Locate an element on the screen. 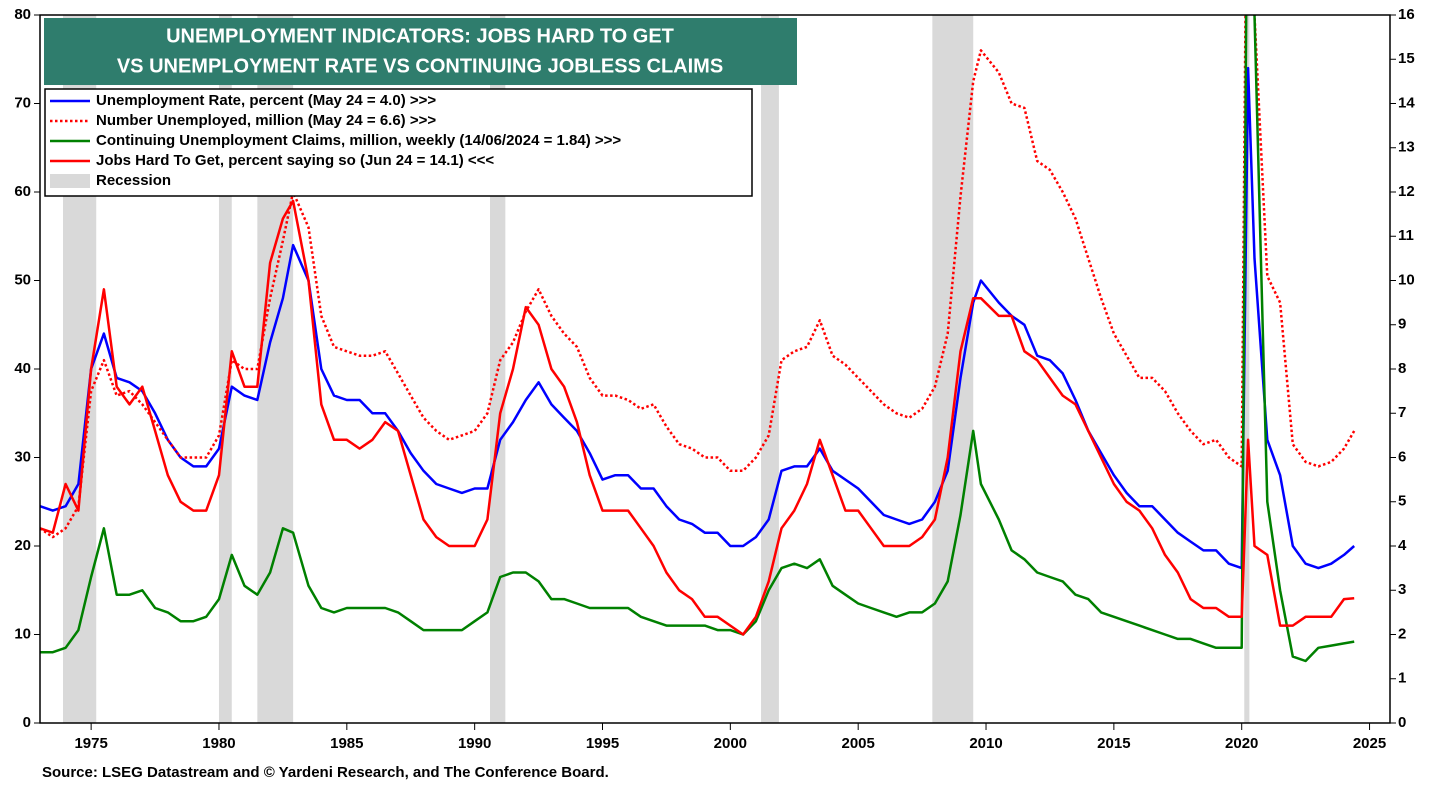 This screenshot has height=787, width=1439. y2-tick-label: 10 is located at coordinates (1406, 279).